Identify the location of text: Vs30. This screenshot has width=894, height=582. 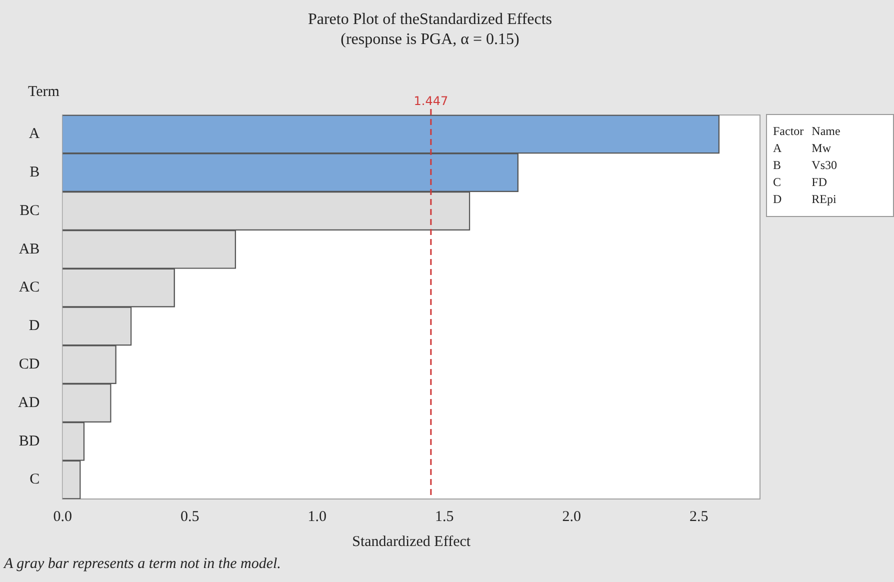
(825, 165).